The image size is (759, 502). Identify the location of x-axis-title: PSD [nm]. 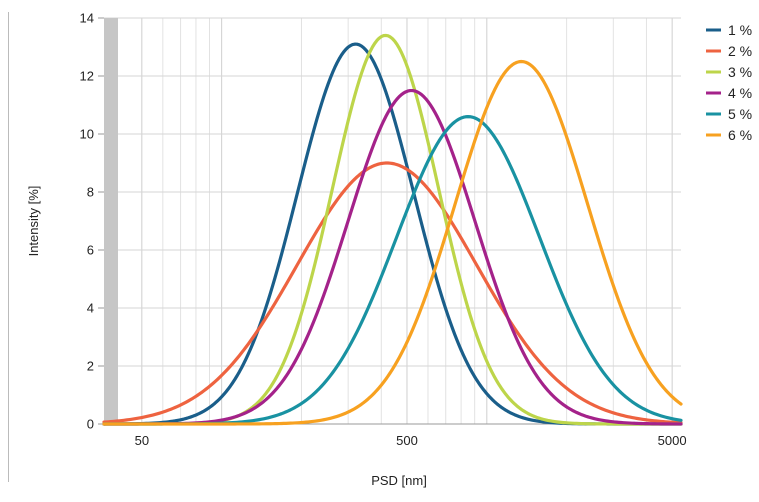
(399, 480).